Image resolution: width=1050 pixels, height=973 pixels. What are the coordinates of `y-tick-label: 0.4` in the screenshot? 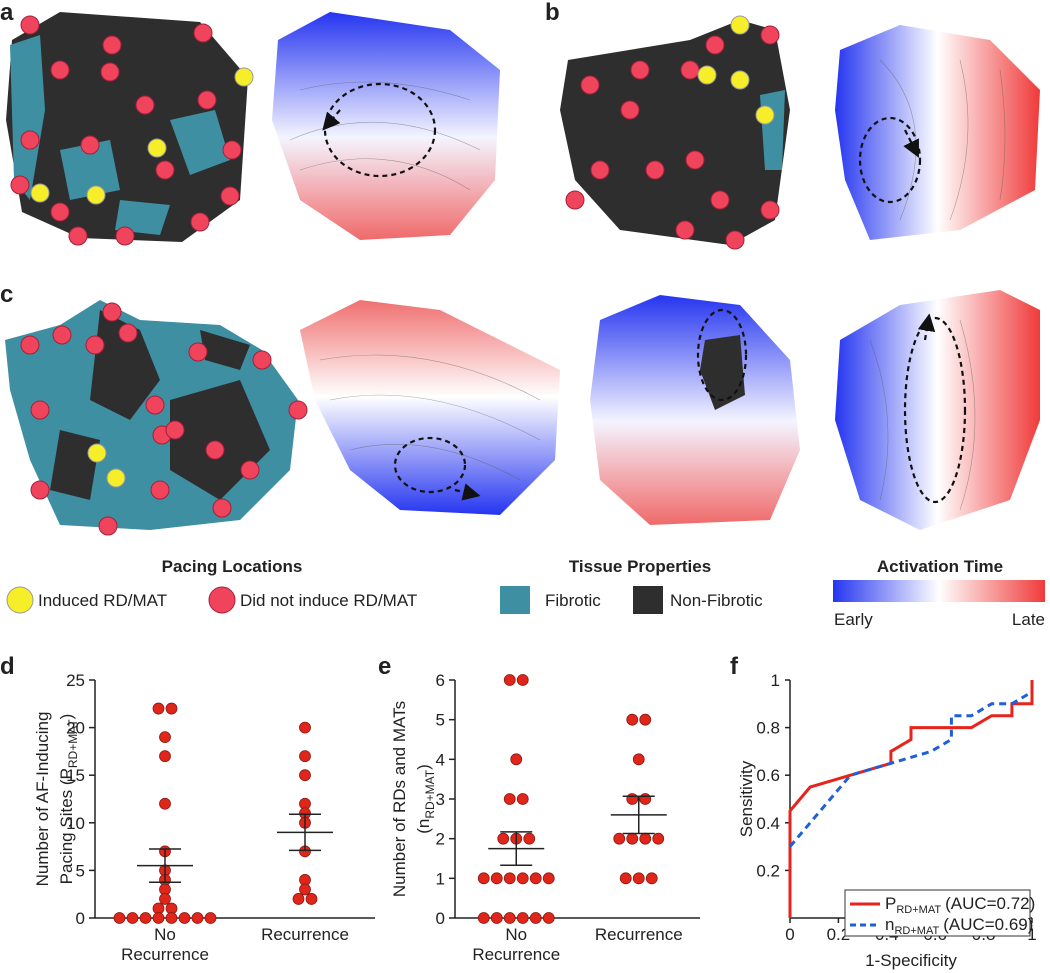 It's located at (768, 823).